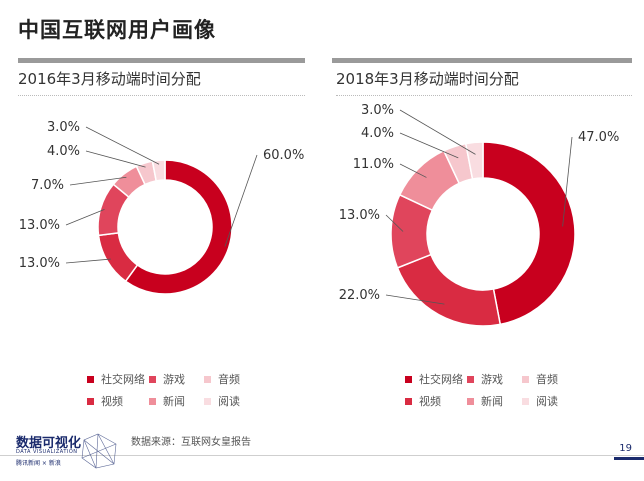  Describe the element at coordinates (283, 155) in the screenshot. I see `data-label-2016: 60.0%` at that location.